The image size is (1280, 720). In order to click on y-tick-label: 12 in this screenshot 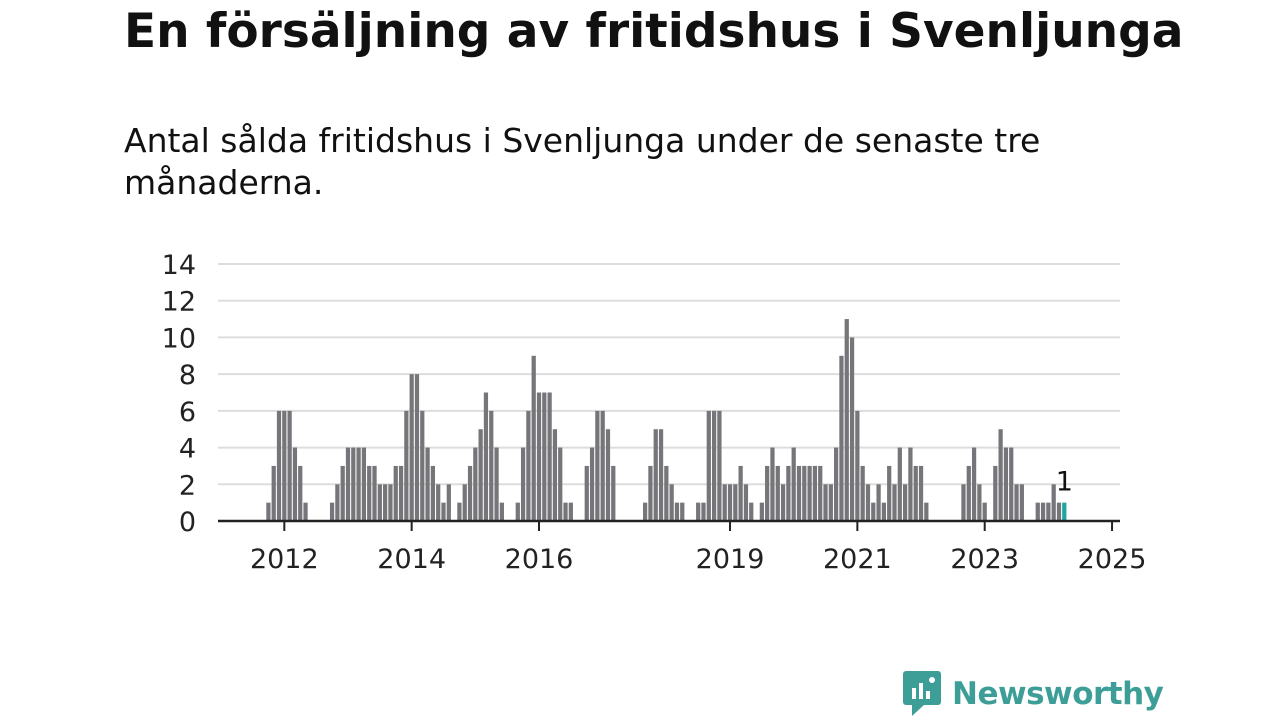, I will do `click(179, 302)`.